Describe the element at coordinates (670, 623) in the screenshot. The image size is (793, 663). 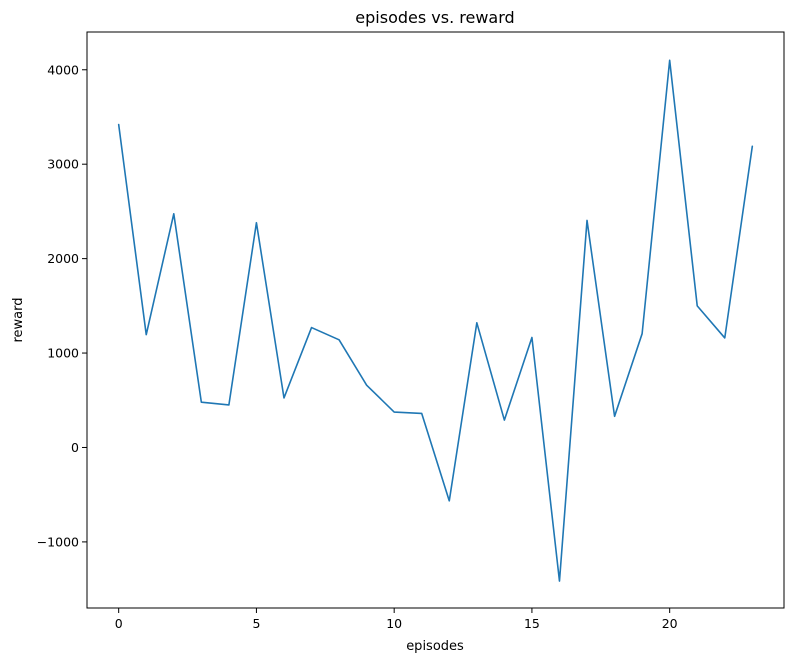
I see `x-tick-label: 20` at that location.